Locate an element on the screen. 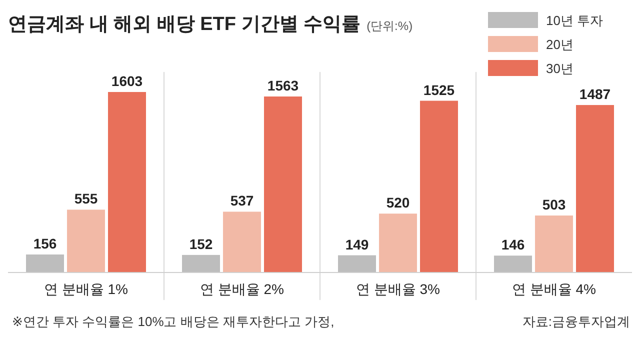 Image resolution: width=640 pixels, height=343 pixels. legend-label: 30년 is located at coordinates (560, 68).